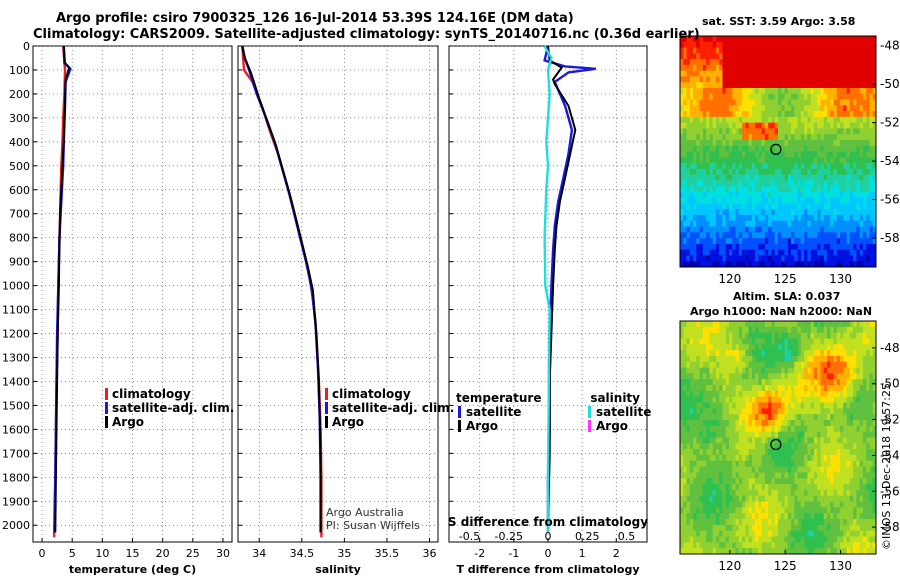 This screenshot has width=900, height=580. I want to click on map-y-tick-label: -52, so click(890, 123).